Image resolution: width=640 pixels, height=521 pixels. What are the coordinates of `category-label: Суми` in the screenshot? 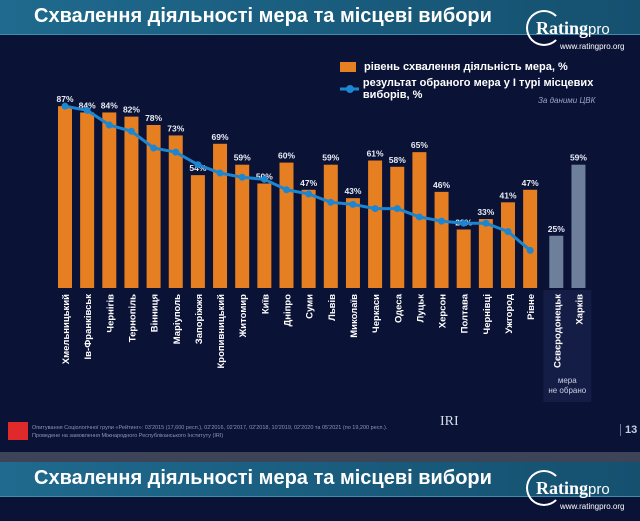 It's located at (310, 306).